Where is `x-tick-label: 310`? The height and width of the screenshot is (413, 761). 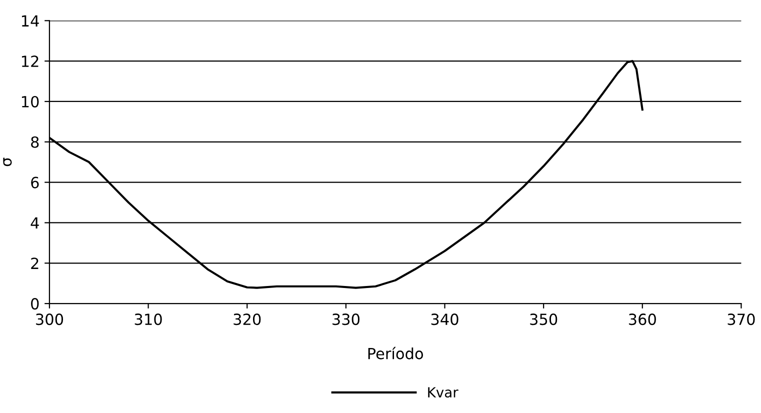 x-tick-label: 310 is located at coordinates (148, 320).